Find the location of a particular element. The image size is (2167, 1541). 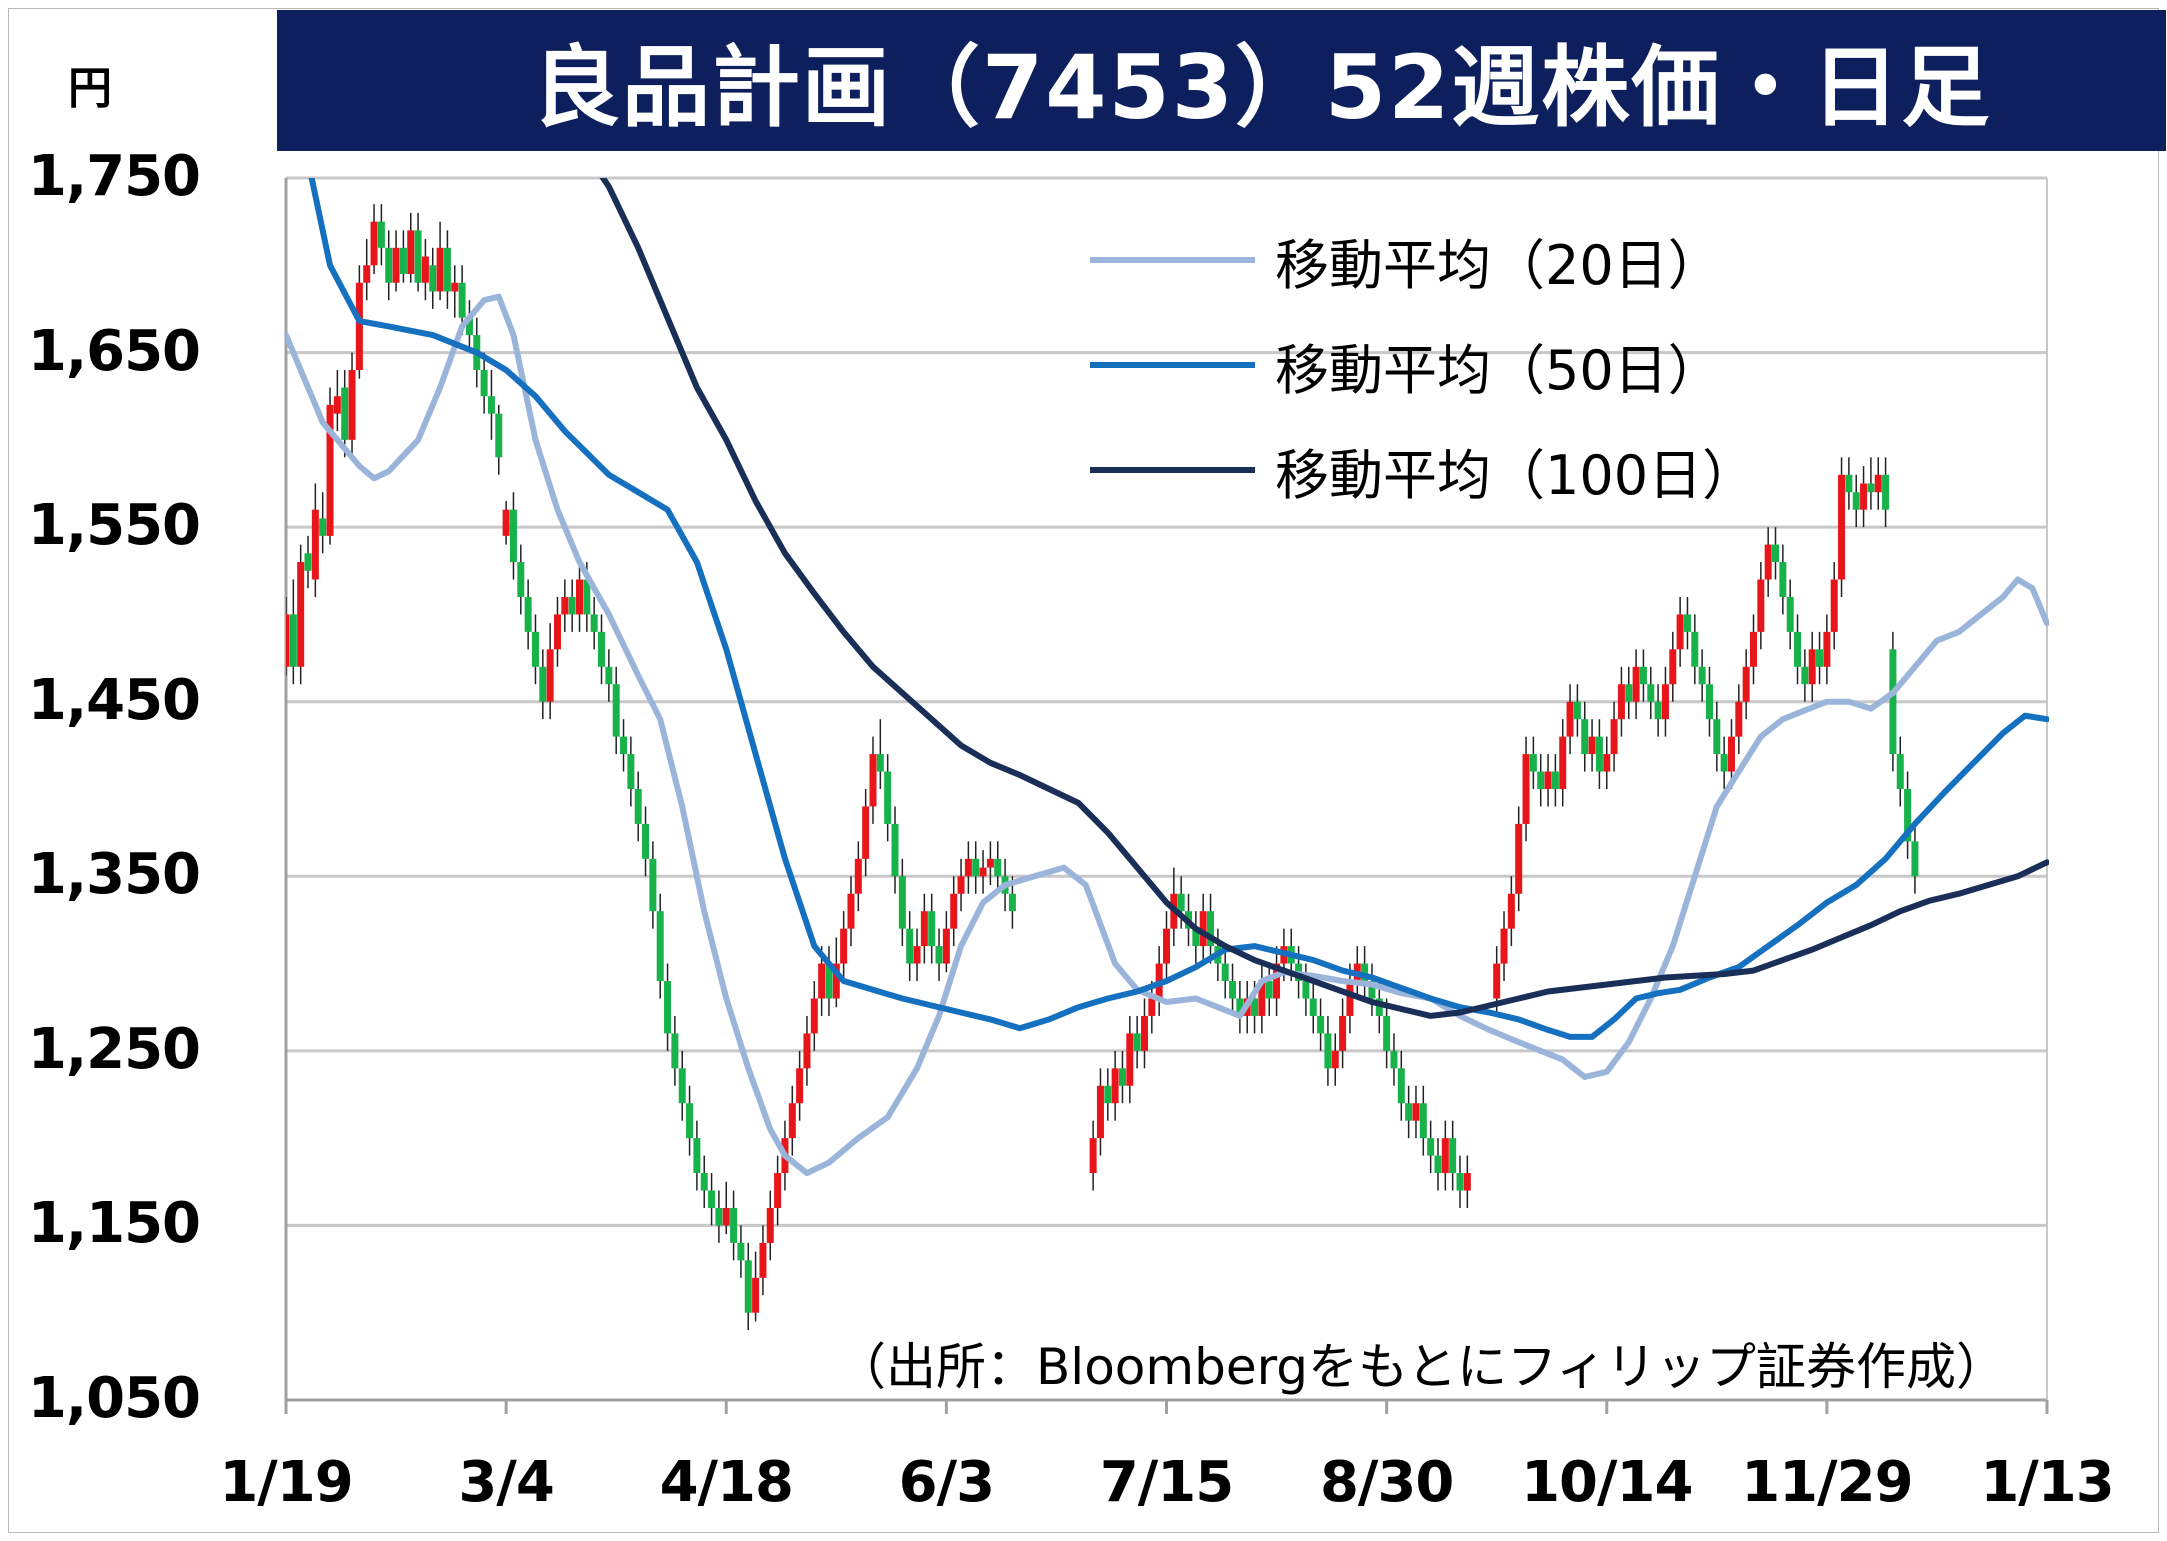

y-tick-label: 1,050 is located at coordinates (114, 1398).